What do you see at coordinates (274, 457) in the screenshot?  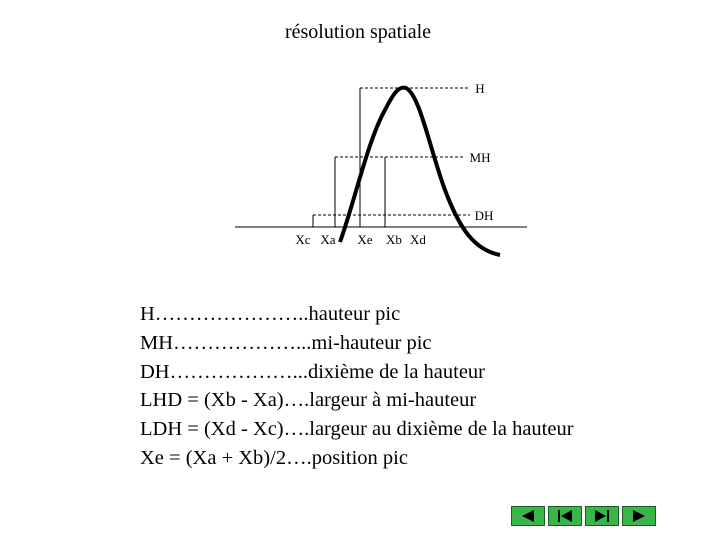 I see `definition: Xe = (Xa + Xb)/2….position pic` at bounding box center [274, 457].